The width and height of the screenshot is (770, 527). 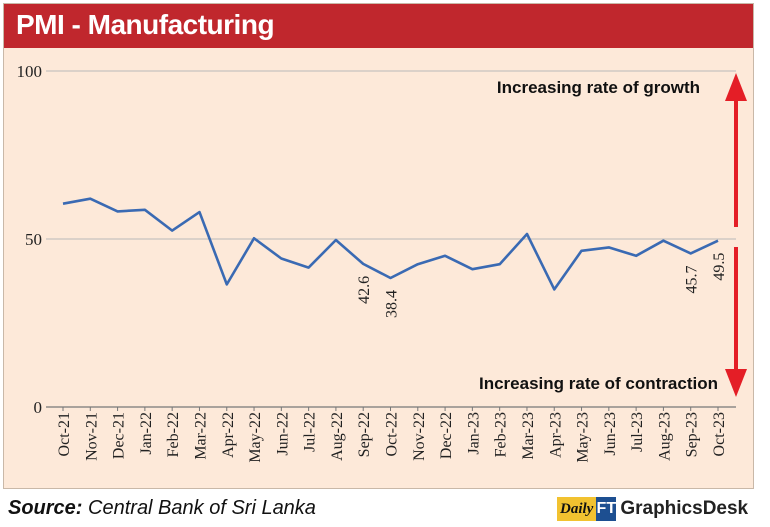 I want to click on x-tick-label: Mar-23, so click(x=528, y=436).